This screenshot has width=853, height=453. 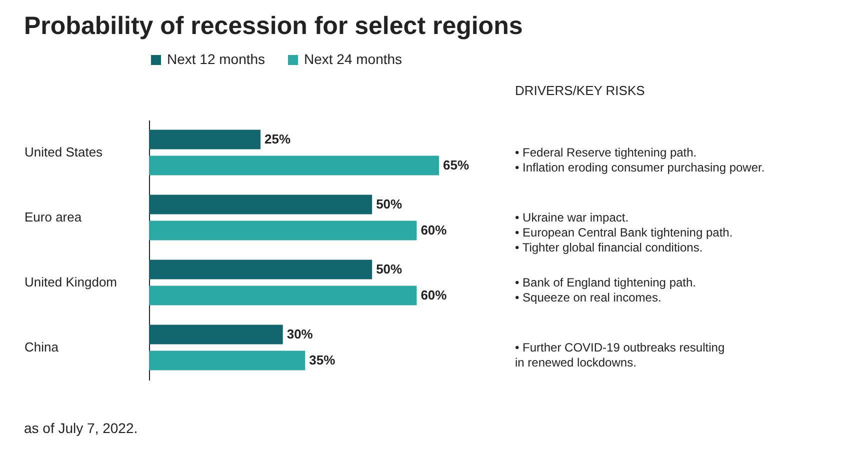 What do you see at coordinates (605, 290) in the screenshot?
I see `text: • Bank of England tightening path. • Squeeze on real incomes.` at bounding box center [605, 290].